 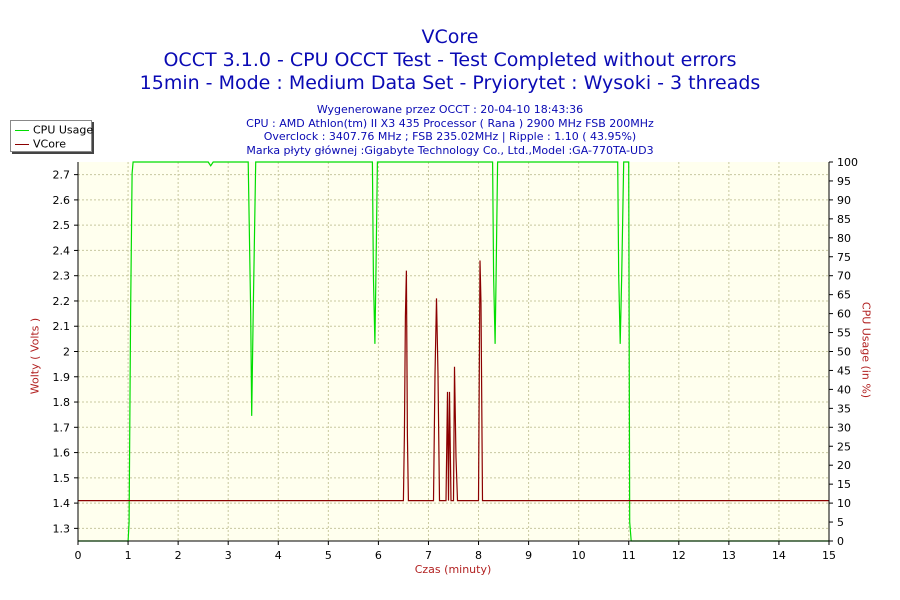 I want to click on y-right-tick-label: 60, so click(x=844, y=314).